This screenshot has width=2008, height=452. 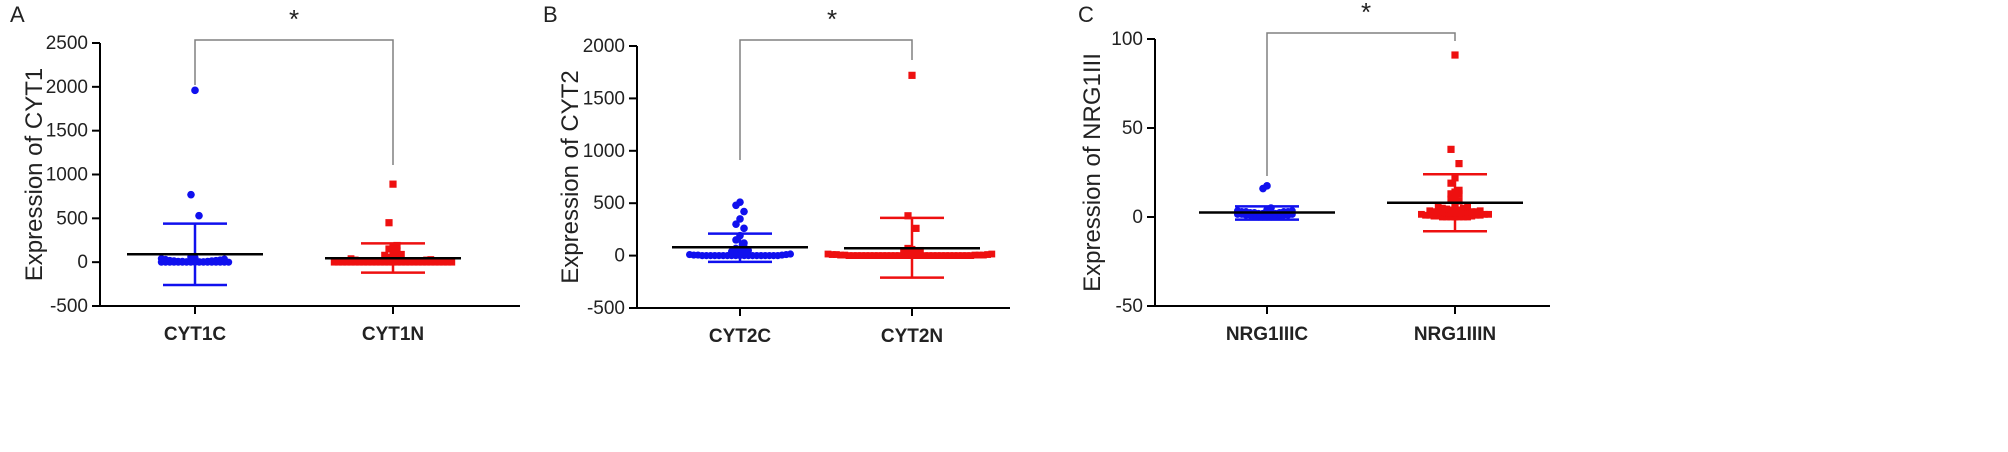 What do you see at coordinates (1129, 306) in the screenshot?
I see `y-tick-label: -50` at bounding box center [1129, 306].